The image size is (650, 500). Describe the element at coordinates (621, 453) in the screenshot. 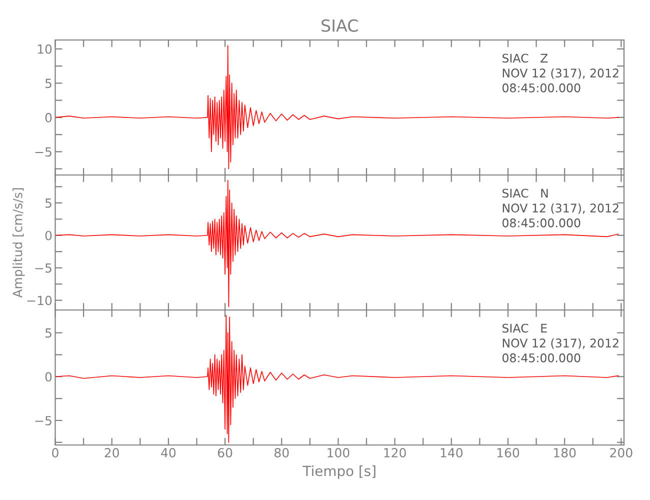

I see `x-tick-label: 200` at that location.